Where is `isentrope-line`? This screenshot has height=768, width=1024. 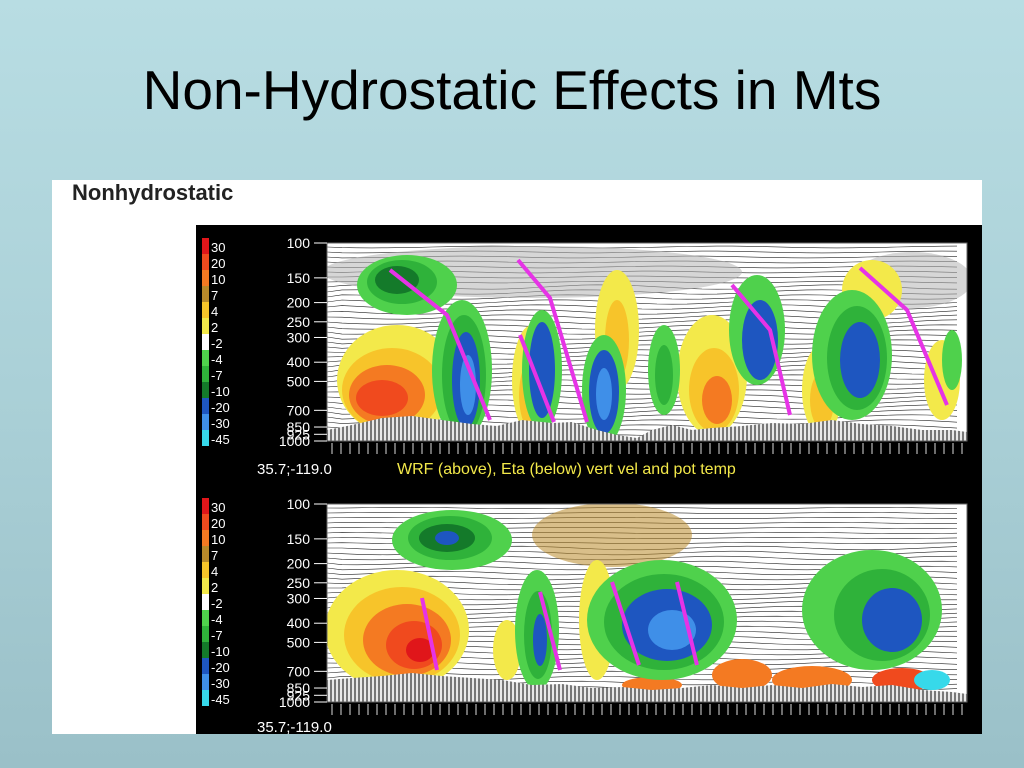 isentrope-line is located at coordinates (642, 247).